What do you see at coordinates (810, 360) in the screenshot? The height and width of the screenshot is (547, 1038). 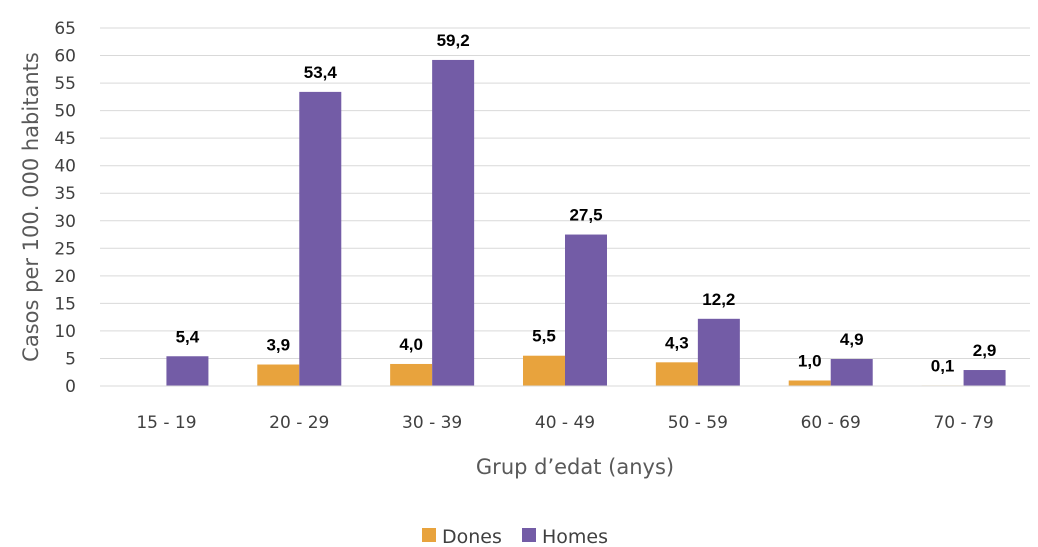 I see `data-label: 1,0` at bounding box center [810, 360].